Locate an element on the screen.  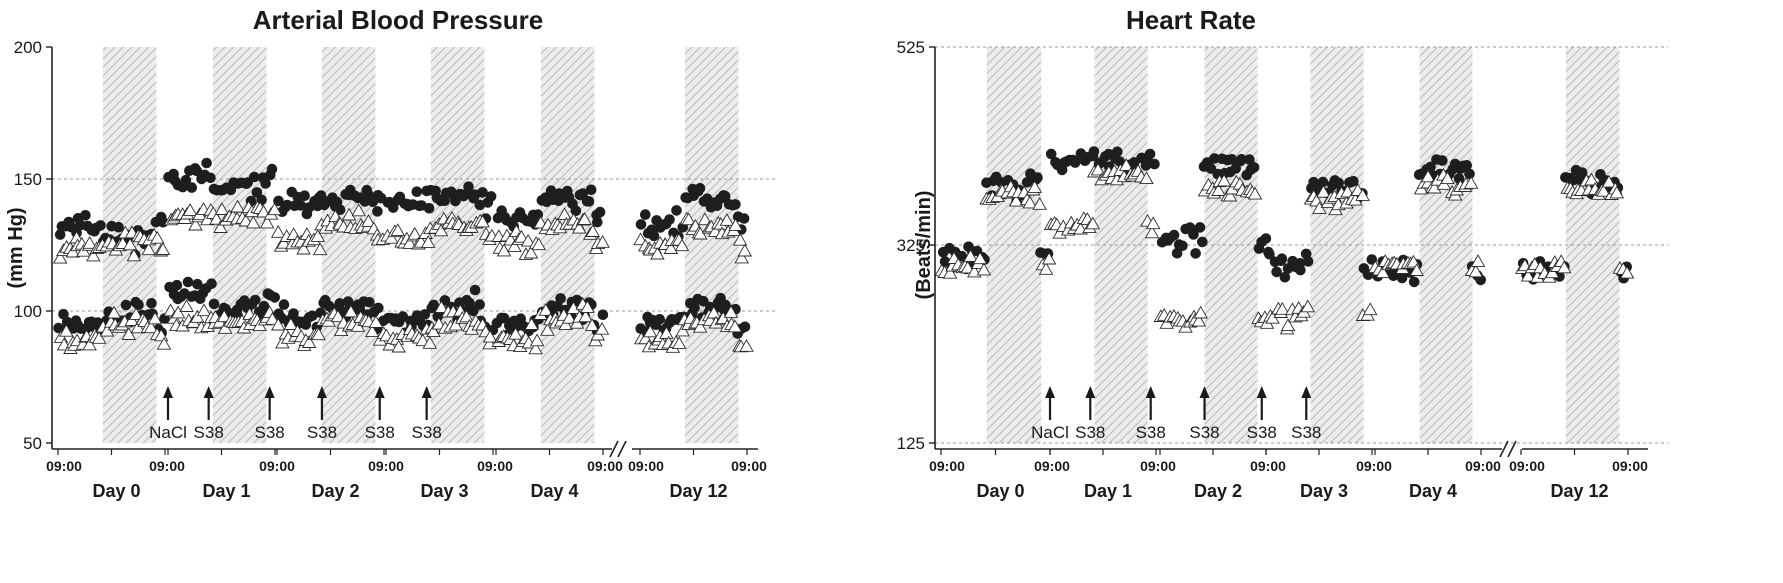
day-label: Day 1 is located at coordinates (226, 491).